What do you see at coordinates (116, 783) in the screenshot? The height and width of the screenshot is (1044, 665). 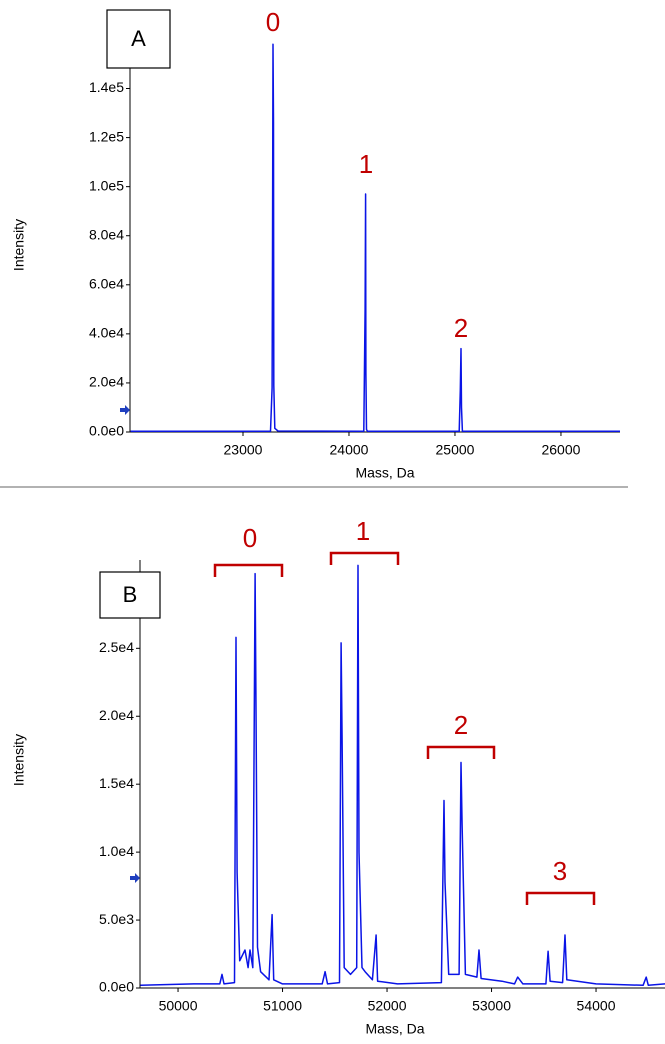 I see `y-tick-label: 1.5e4` at bounding box center [116, 783].